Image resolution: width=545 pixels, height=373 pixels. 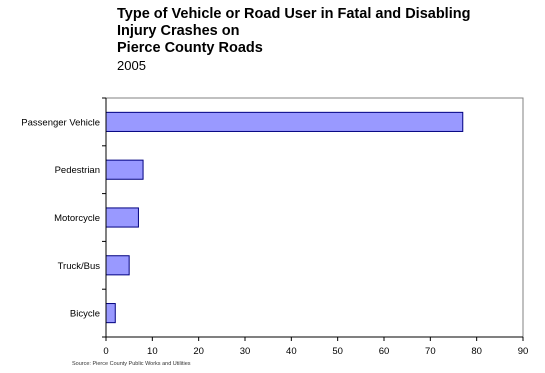 What do you see at coordinates (152, 351) in the screenshot?
I see `x-tick-label: 10` at bounding box center [152, 351].